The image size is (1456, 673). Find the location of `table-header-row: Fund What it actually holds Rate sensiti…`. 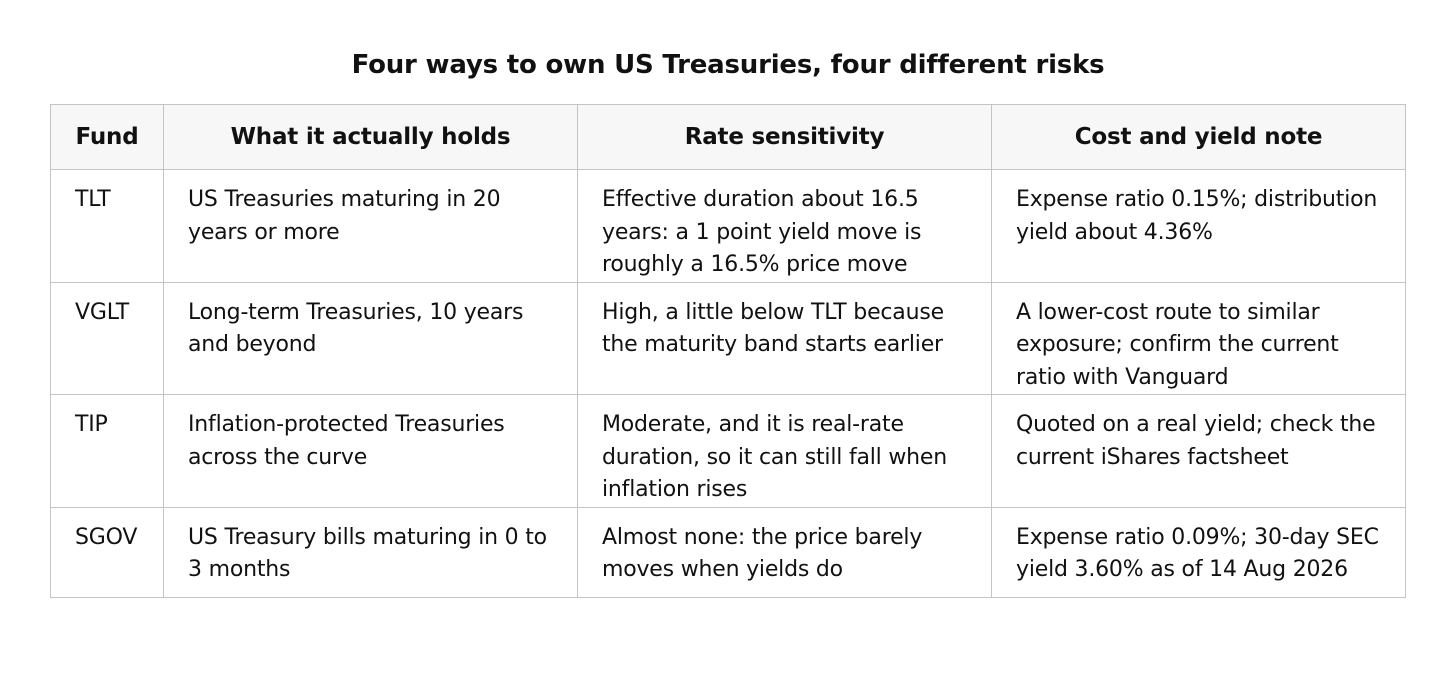

table-header-row: Fund What it actually holds Rate sensiti… is located at coordinates (728, 137).